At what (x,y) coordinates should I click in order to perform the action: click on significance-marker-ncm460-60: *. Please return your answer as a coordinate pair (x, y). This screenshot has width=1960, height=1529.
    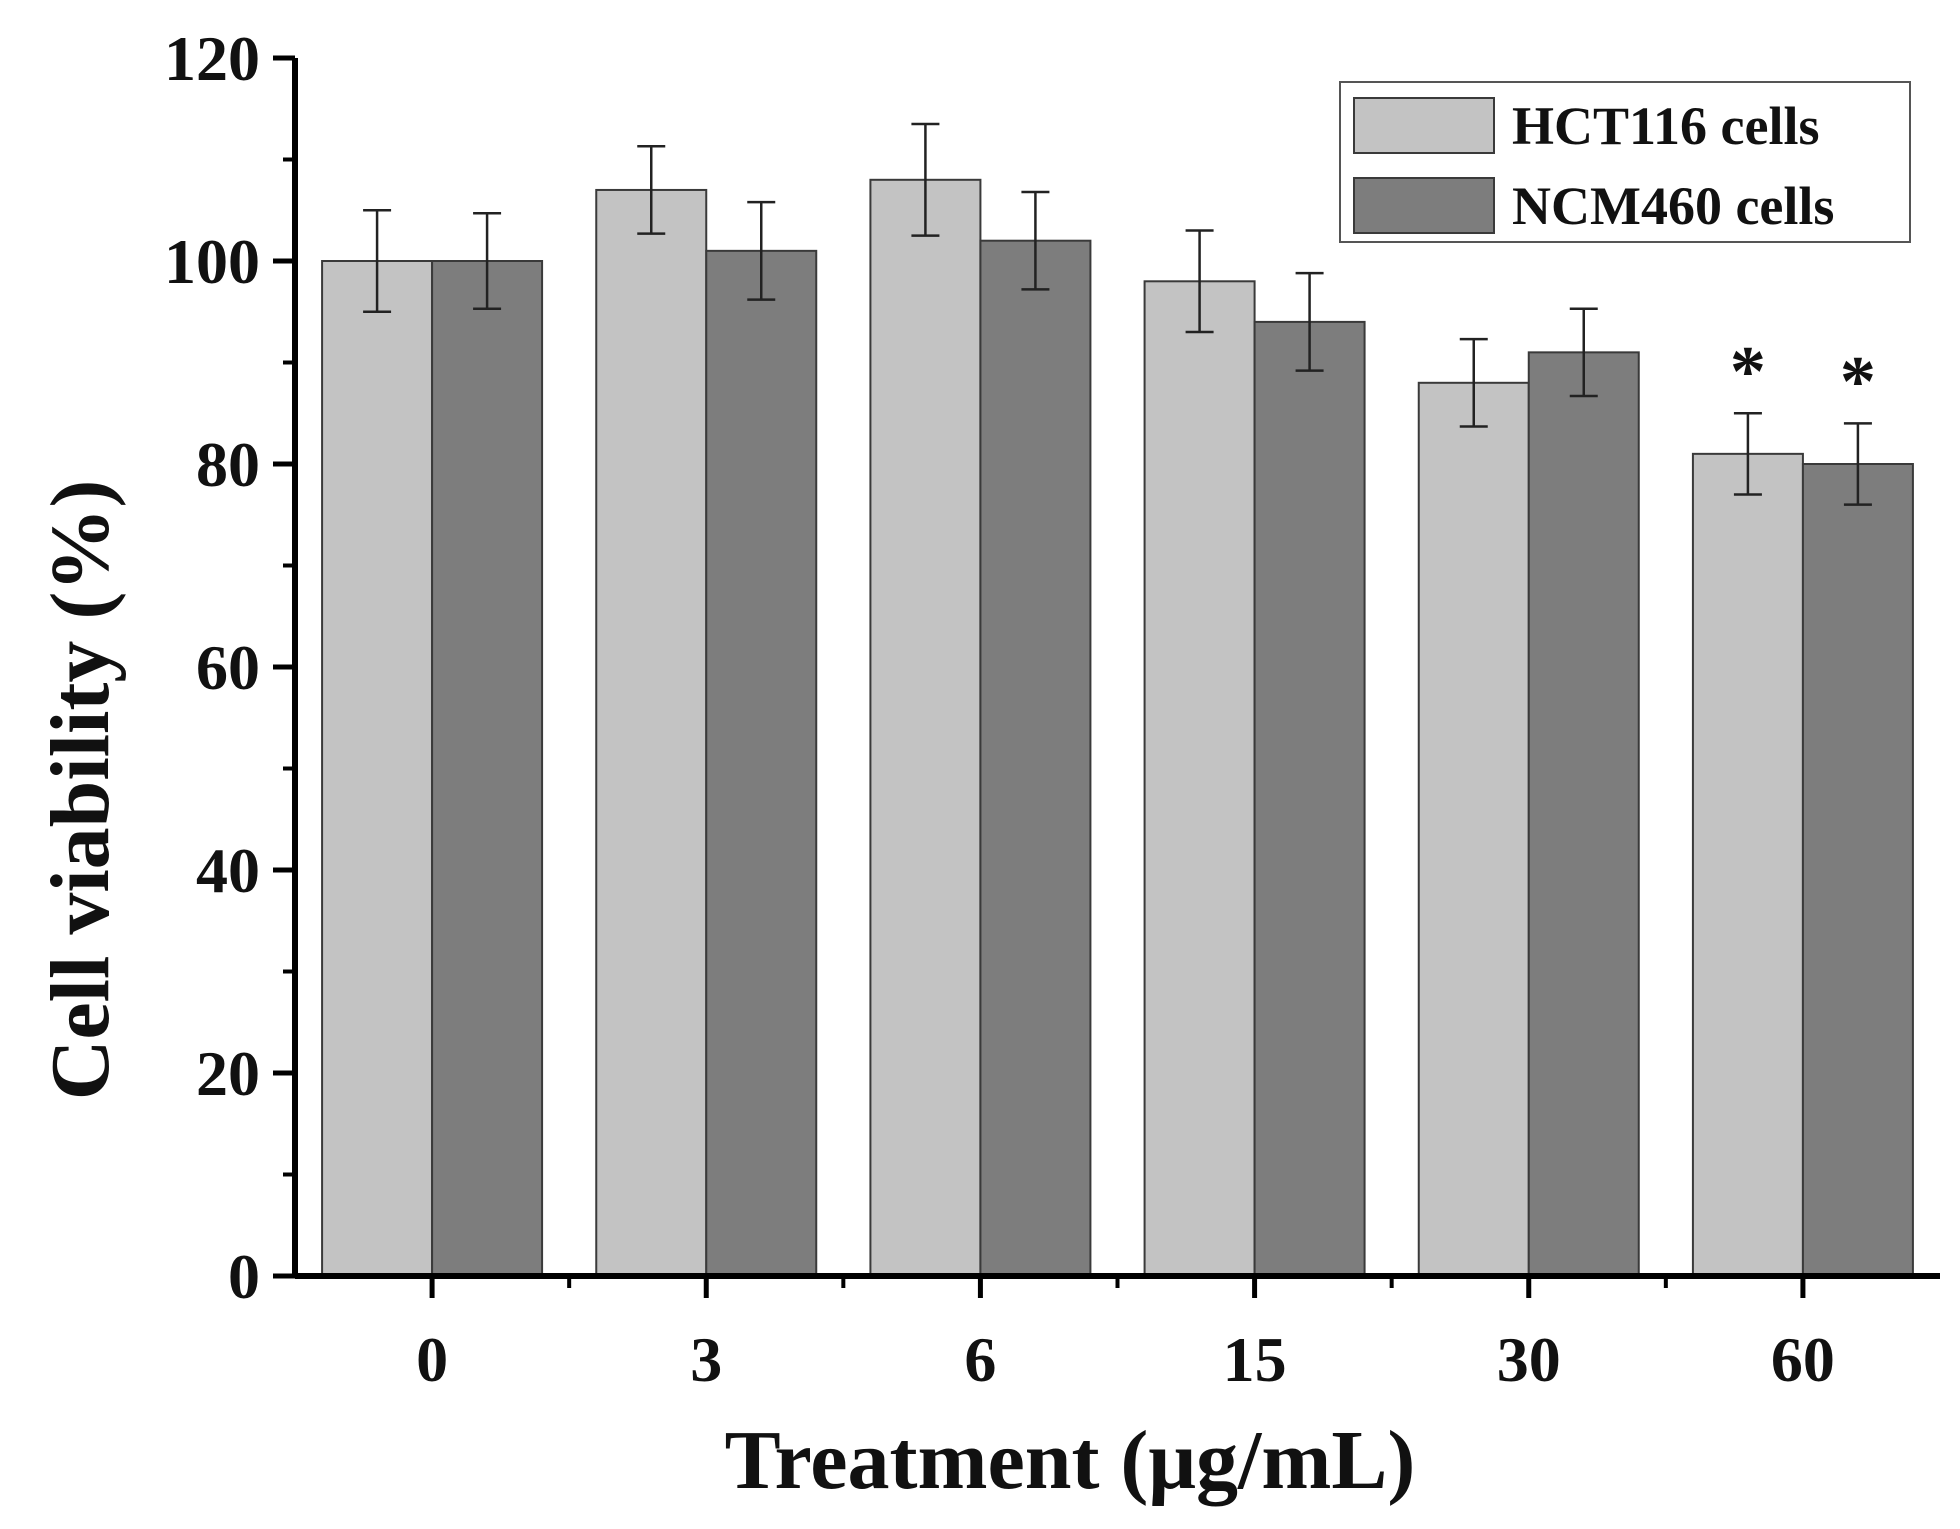
    Looking at the image, I should click on (1858, 381).